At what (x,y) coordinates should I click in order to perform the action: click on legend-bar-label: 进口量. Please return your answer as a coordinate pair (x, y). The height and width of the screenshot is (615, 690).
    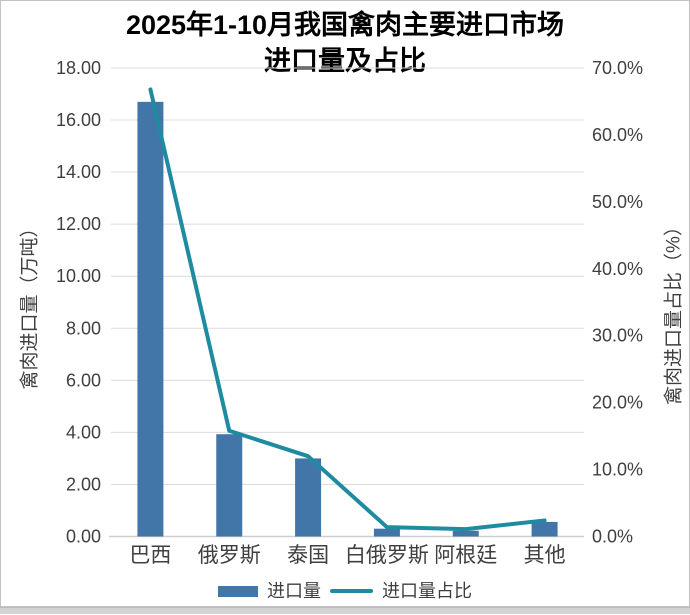
    Looking at the image, I should click on (294, 591).